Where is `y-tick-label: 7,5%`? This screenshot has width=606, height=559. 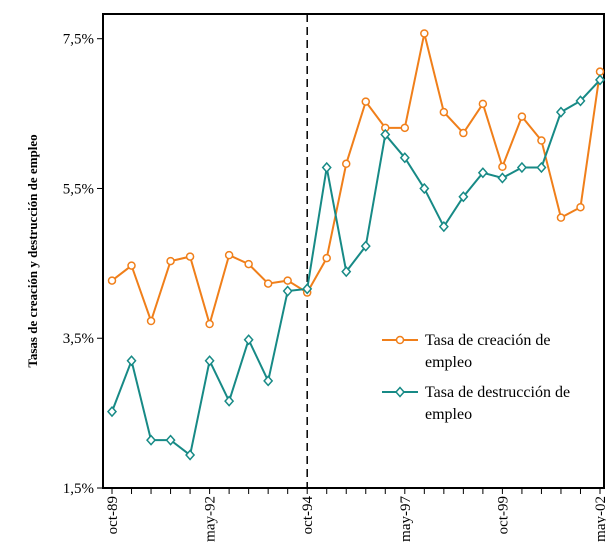 y-tick-label: 7,5% is located at coordinates (78, 40).